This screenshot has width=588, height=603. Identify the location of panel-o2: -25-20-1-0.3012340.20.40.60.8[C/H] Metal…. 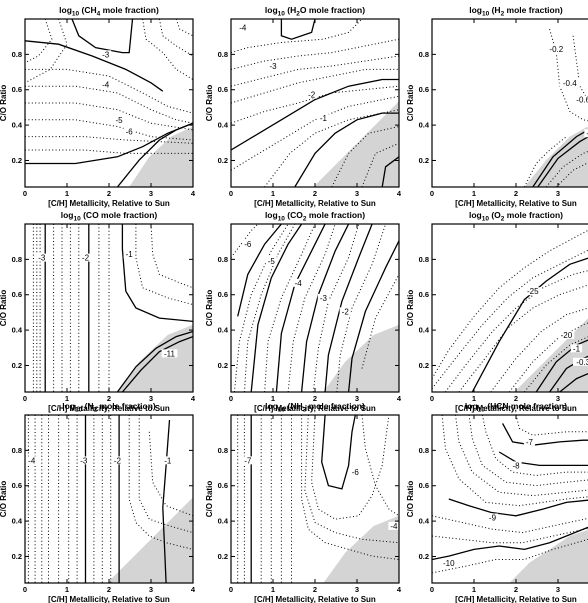
(497, 311).